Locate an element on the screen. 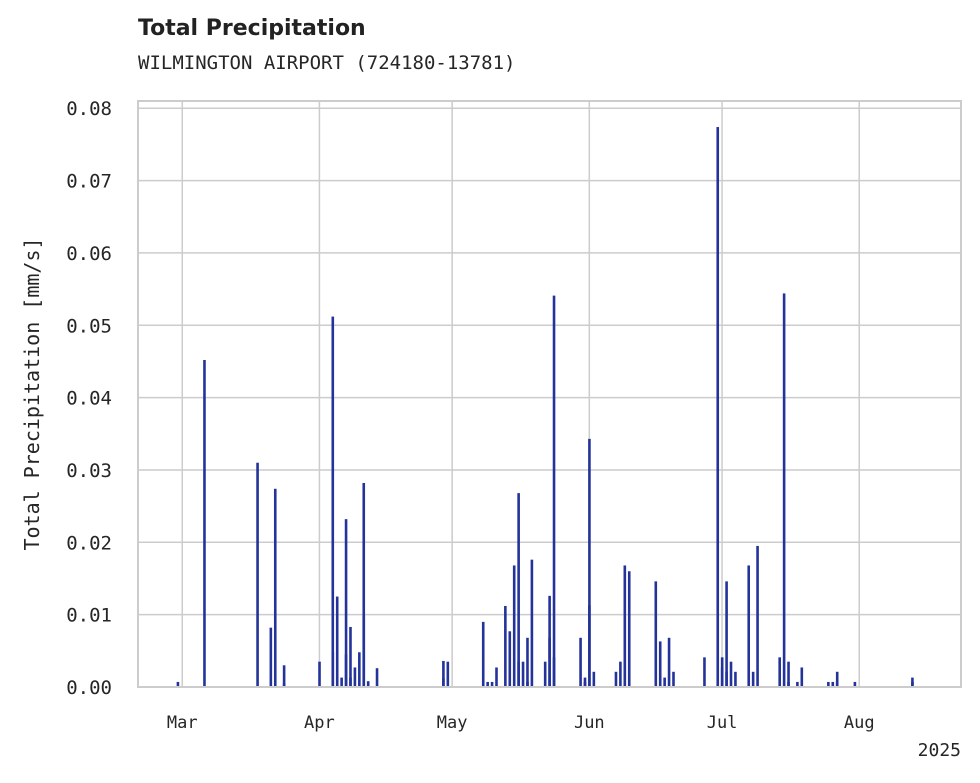 This screenshot has width=980, height=783. y-tick-label: 0.01 is located at coordinates (89, 616).